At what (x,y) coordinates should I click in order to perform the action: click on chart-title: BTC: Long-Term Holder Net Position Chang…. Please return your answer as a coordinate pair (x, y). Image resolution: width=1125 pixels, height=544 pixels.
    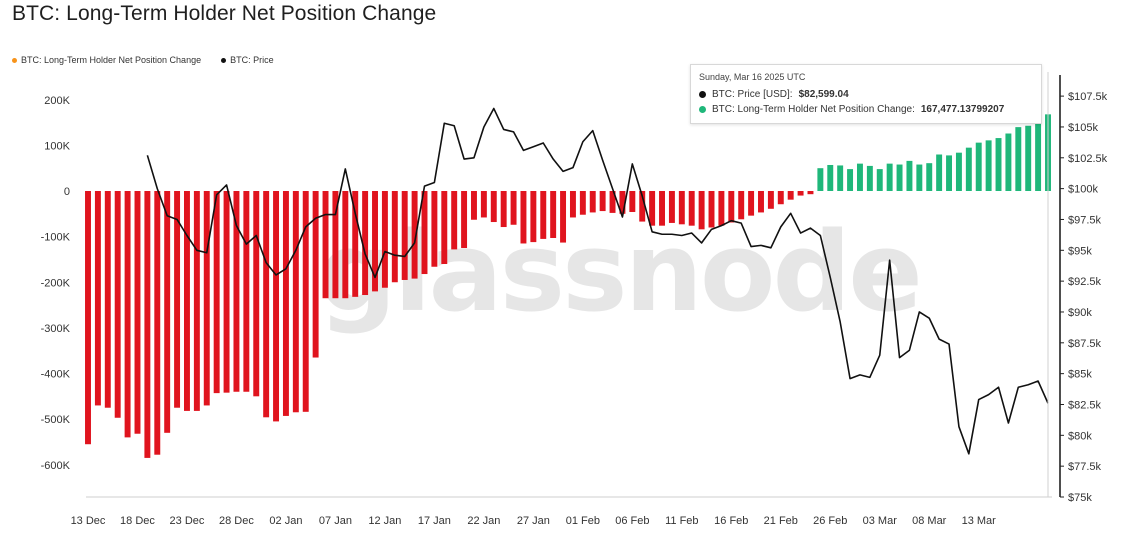
    Looking at the image, I should click on (224, 13).